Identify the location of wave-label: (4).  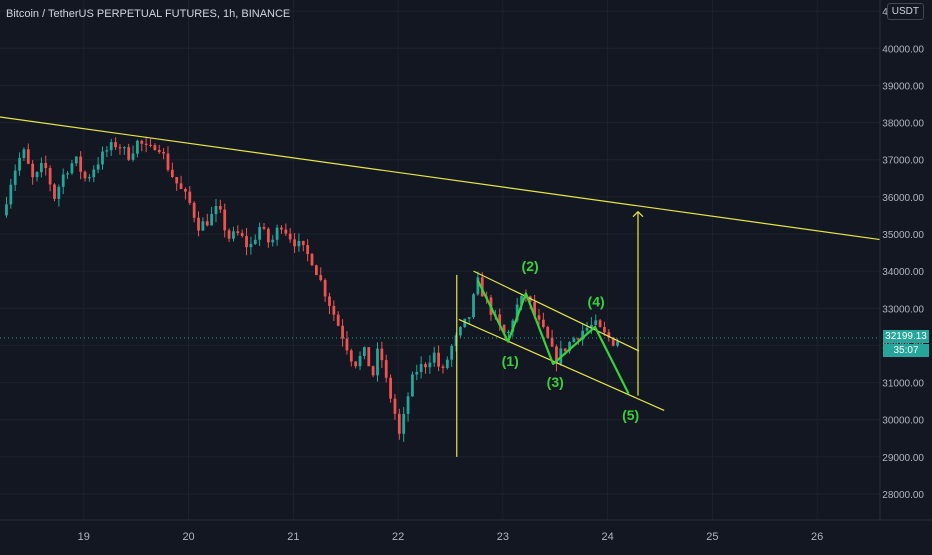
(596, 301).